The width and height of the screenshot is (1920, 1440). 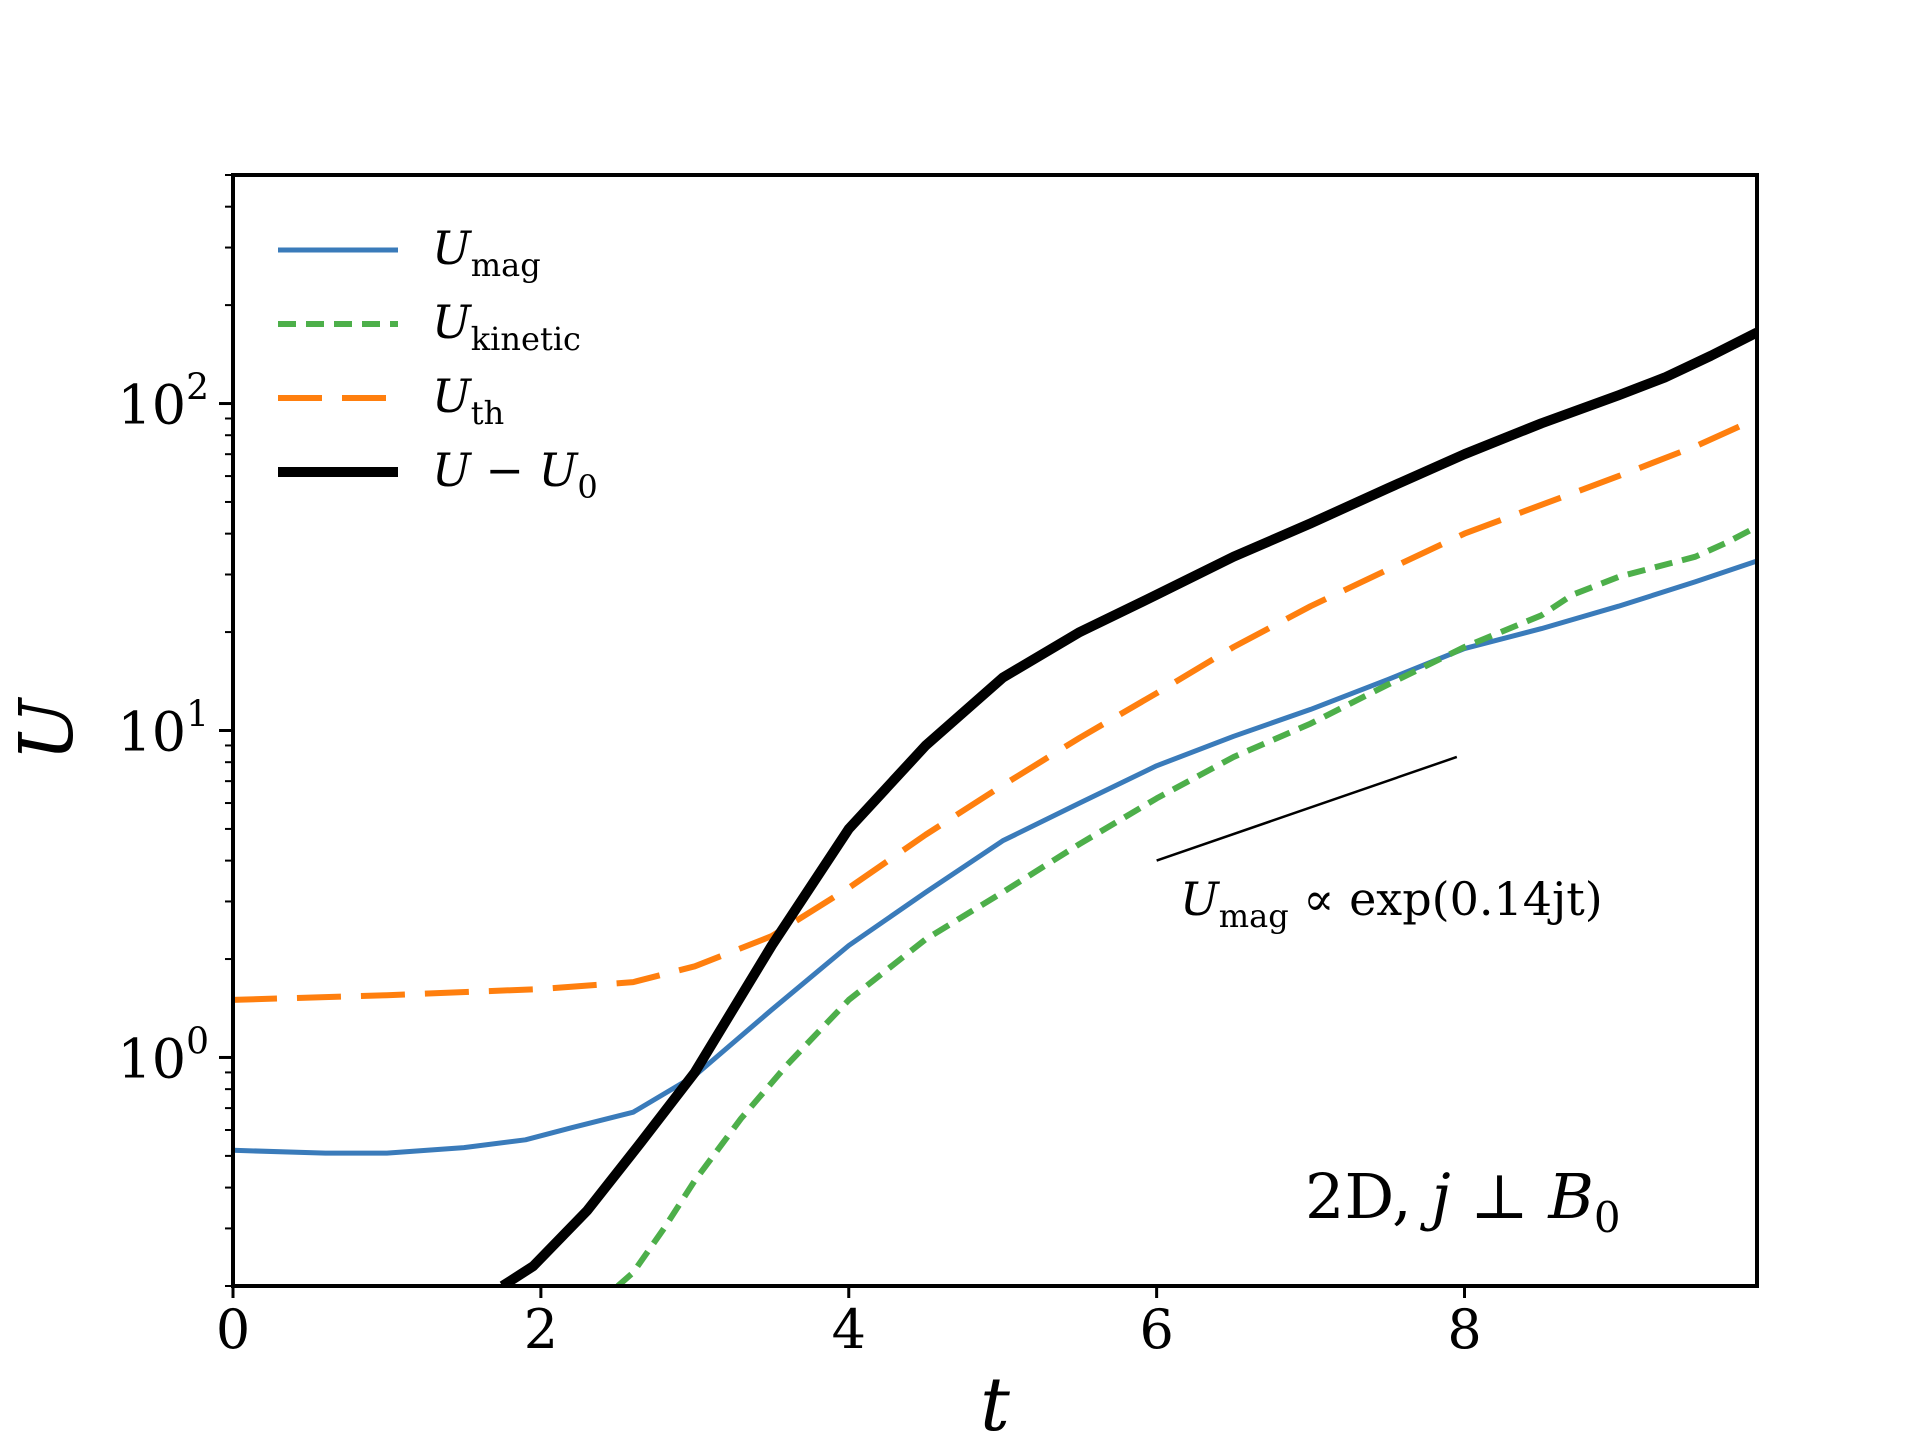 What do you see at coordinates (849, 1329) in the screenshot?
I see `x-tick-label: 4` at bounding box center [849, 1329].